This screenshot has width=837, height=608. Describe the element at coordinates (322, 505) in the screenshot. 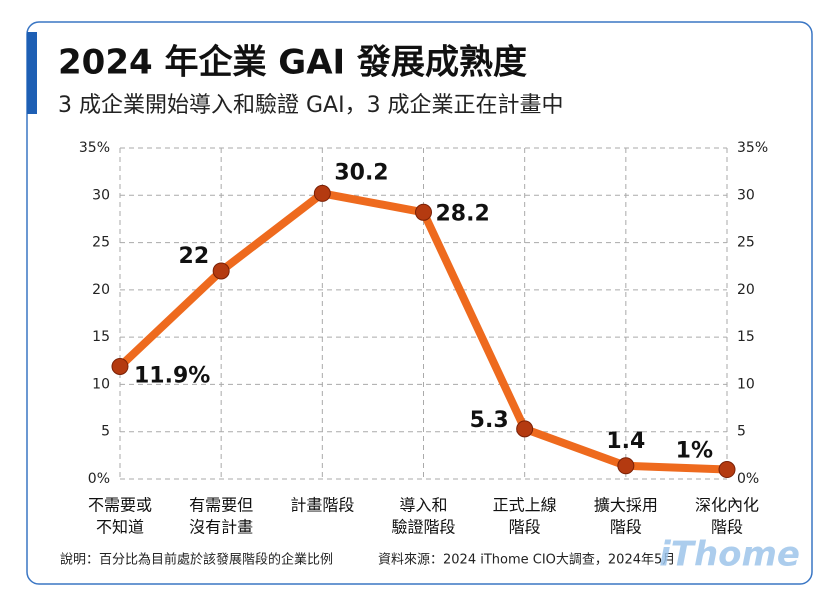

I see `x-tick-label: 計畫階段` at that location.